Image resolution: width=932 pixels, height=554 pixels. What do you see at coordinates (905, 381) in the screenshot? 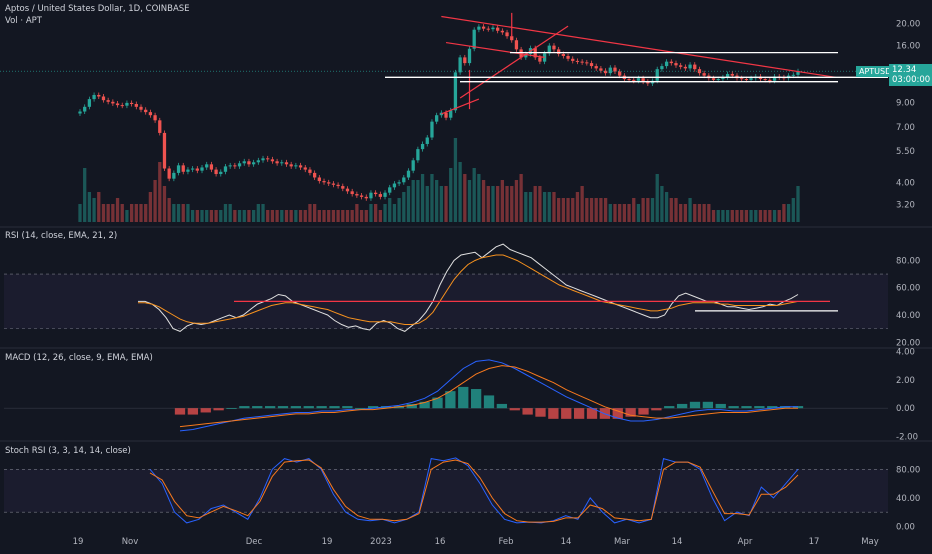
I see `indicator-axis-tick: 2.00` at bounding box center [905, 381].